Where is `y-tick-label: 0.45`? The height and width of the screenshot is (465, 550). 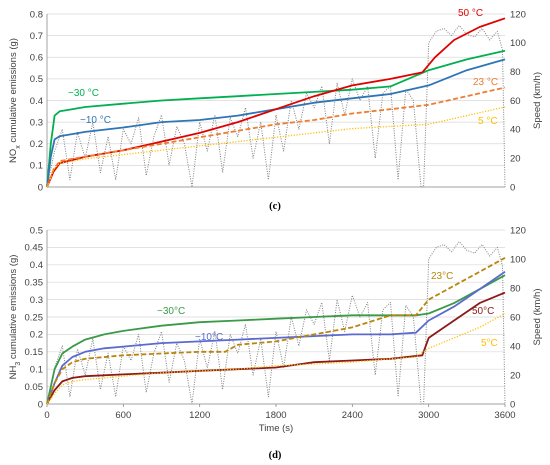
y-tick-label: 0.45 is located at coordinates (34, 248).